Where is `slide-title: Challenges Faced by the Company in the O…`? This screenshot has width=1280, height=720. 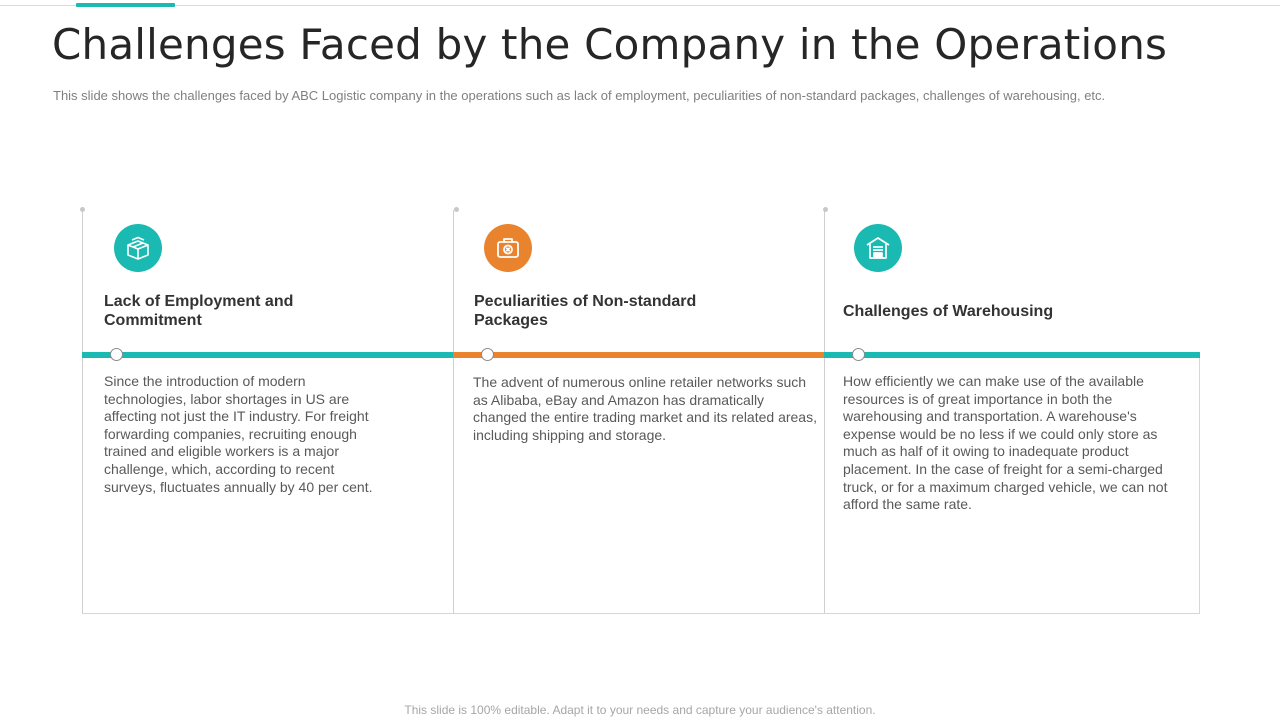 slide-title: Challenges Faced by the Company in the O… is located at coordinates (610, 44).